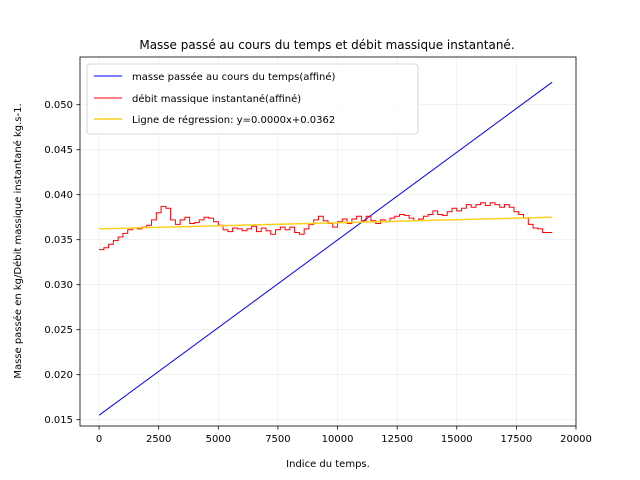  What do you see at coordinates (328, 464) in the screenshot?
I see `x-axis-label: Indice du temps.` at bounding box center [328, 464].